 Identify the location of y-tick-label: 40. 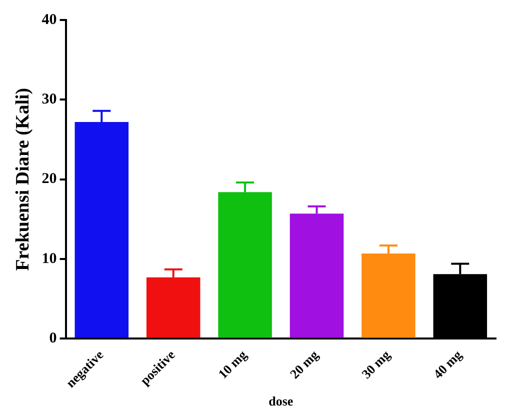
(49, 20).